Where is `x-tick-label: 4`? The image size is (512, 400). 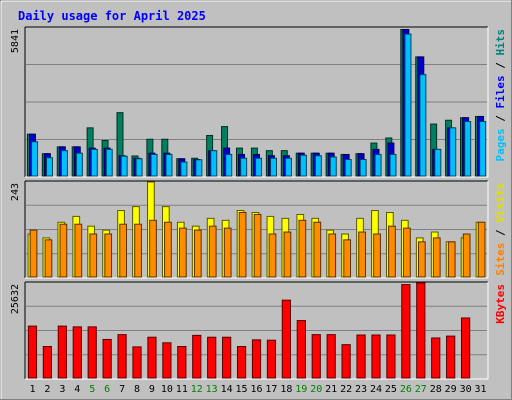 x-tick-label: 4 is located at coordinates (77, 389).